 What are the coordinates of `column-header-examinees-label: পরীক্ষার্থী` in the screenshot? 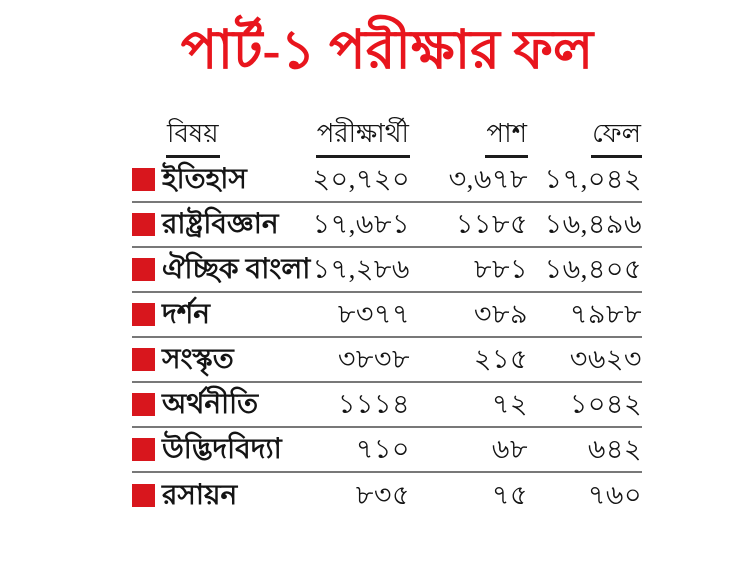 It's located at (362, 139).